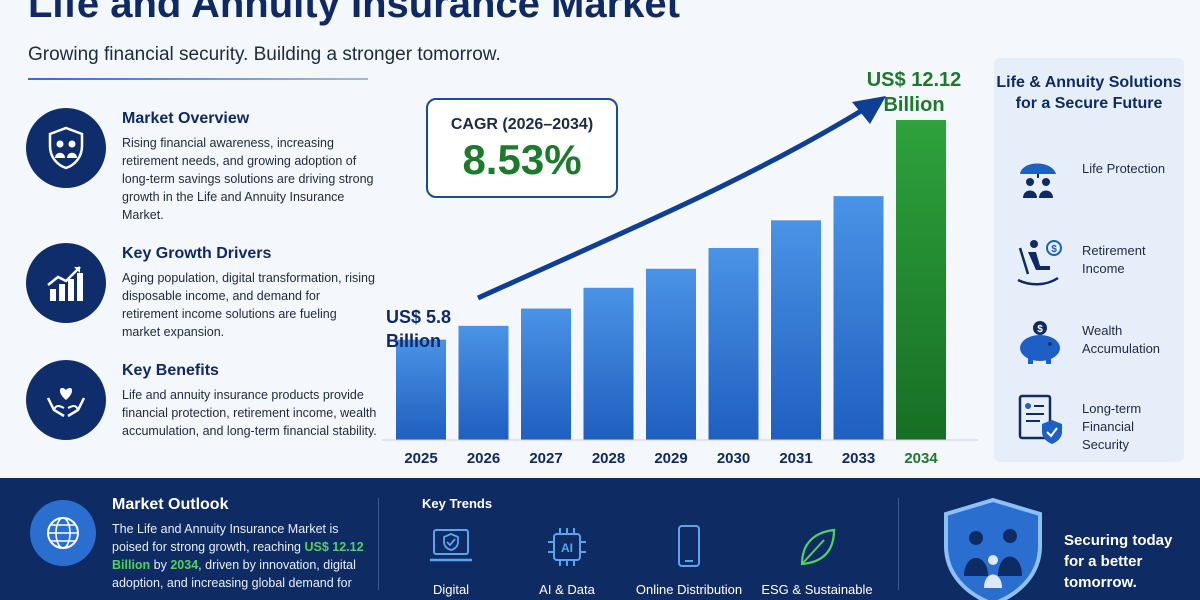  Describe the element at coordinates (421, 389) in the screenshot. I see `bar-2025` at that location.